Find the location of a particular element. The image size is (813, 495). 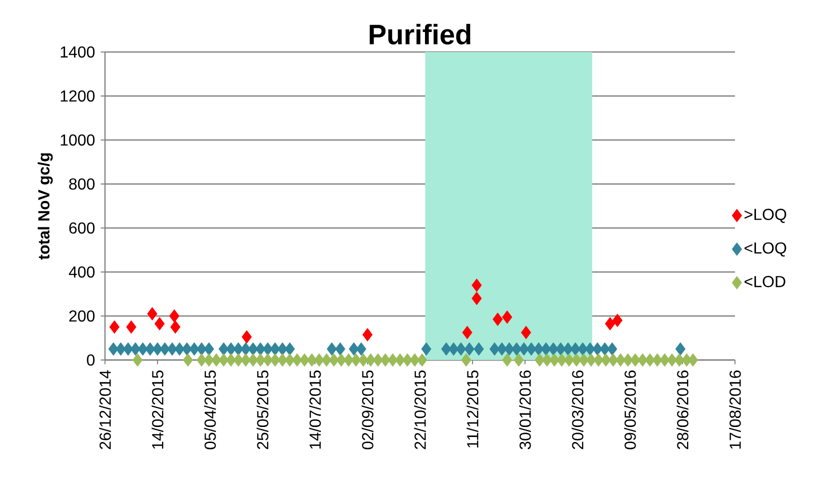

x-tick-label: 17/08/2016 is located at coordinates (735, 409).